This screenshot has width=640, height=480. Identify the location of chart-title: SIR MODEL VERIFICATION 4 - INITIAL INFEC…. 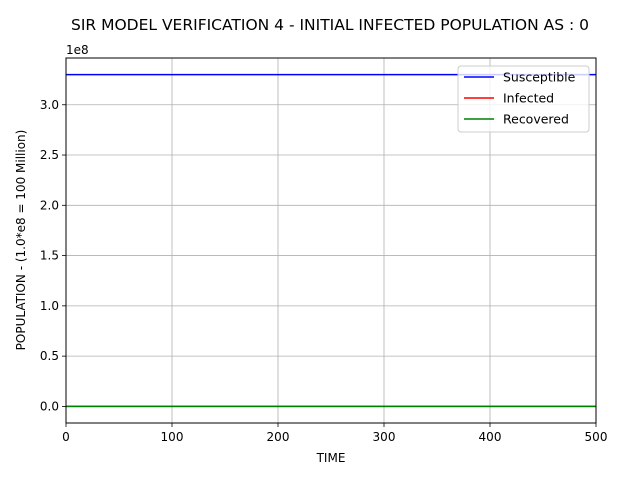
(330, 25).